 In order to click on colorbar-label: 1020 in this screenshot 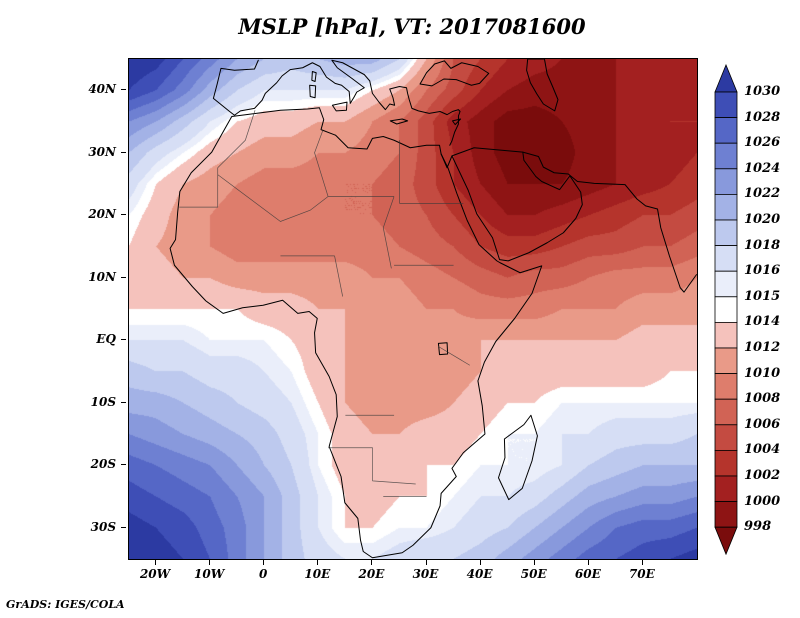, I will do `click(762, 219)`.